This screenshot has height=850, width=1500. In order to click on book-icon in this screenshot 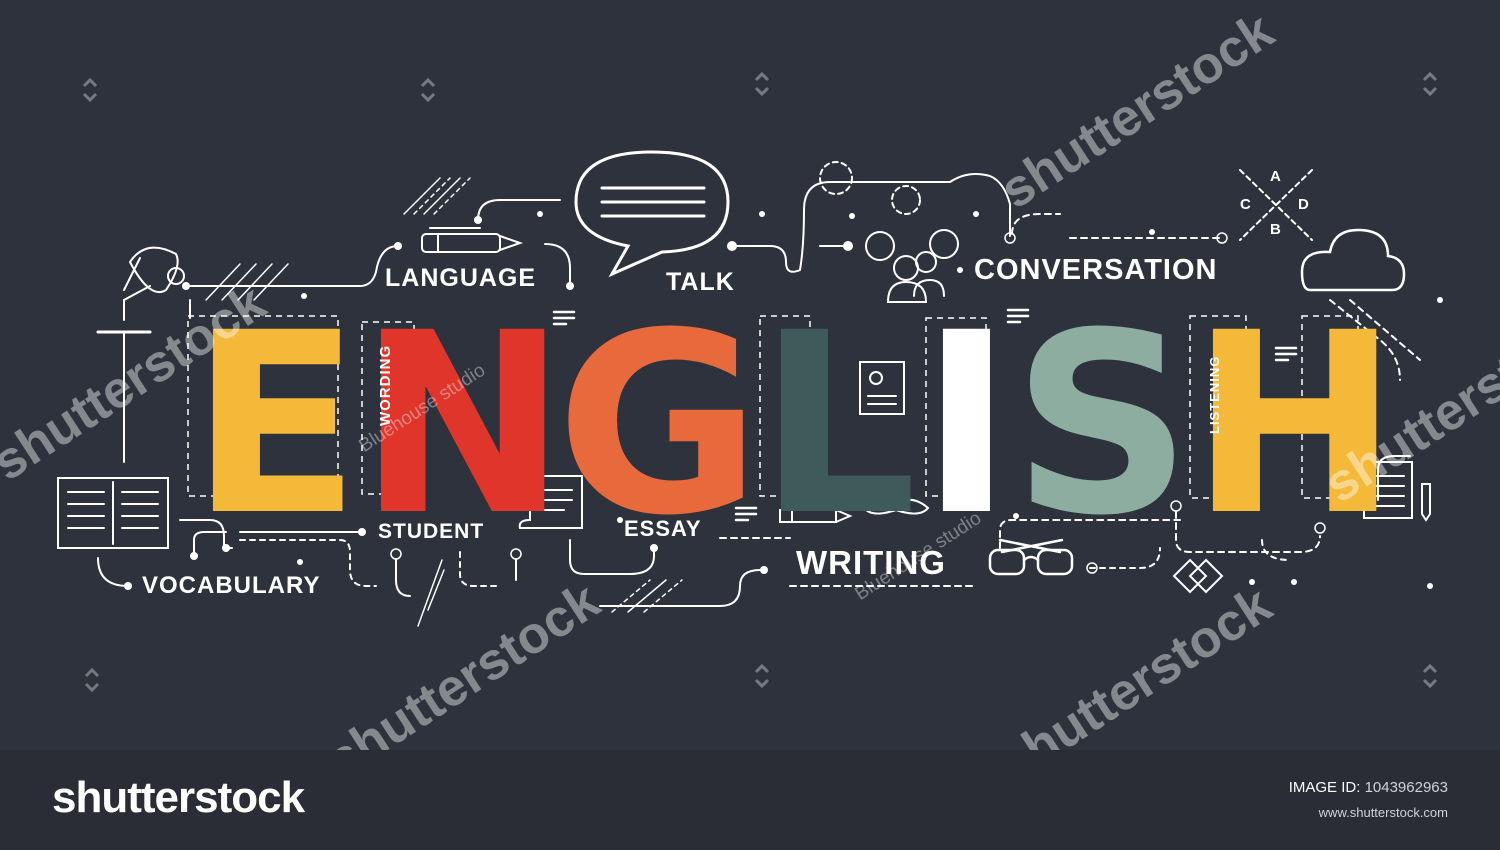, I will do `click(113, 513)`.